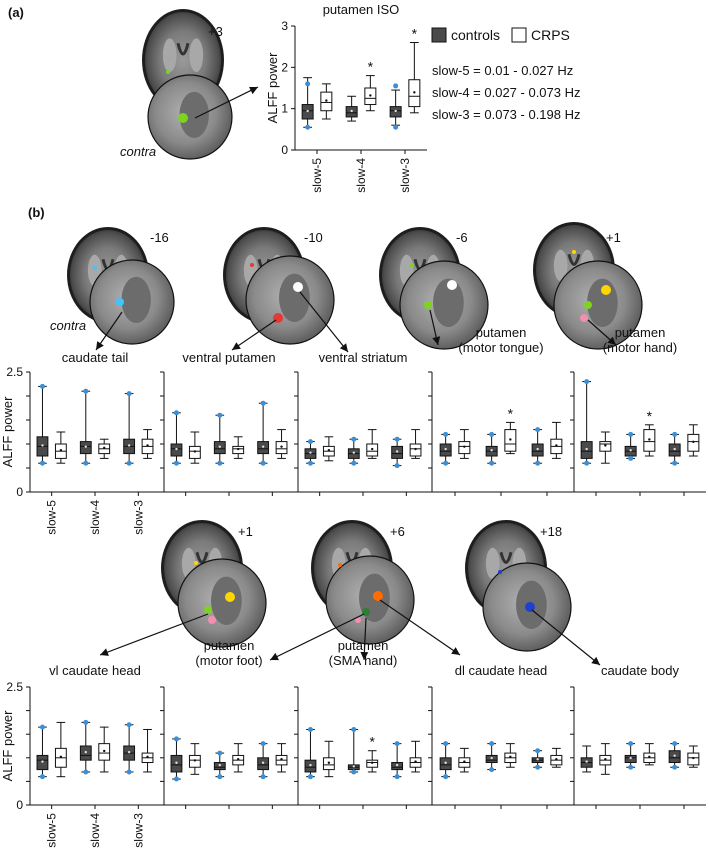 The height and width of the screenshot is (860, 709). I want to click on chart-panel-3: ventral striatum, so click(361, 423).